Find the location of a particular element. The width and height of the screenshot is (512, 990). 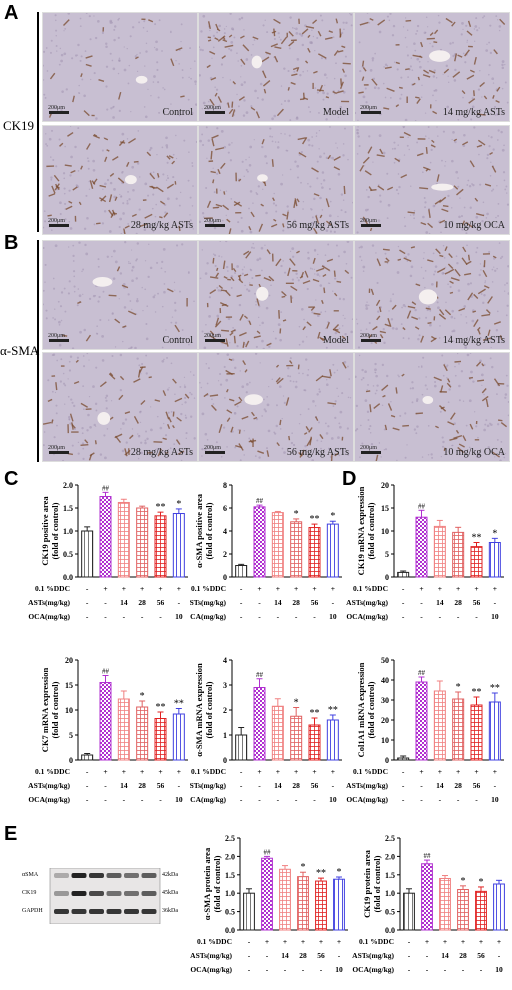

y-tick-label: 4 is located at coordinates (225, 660).